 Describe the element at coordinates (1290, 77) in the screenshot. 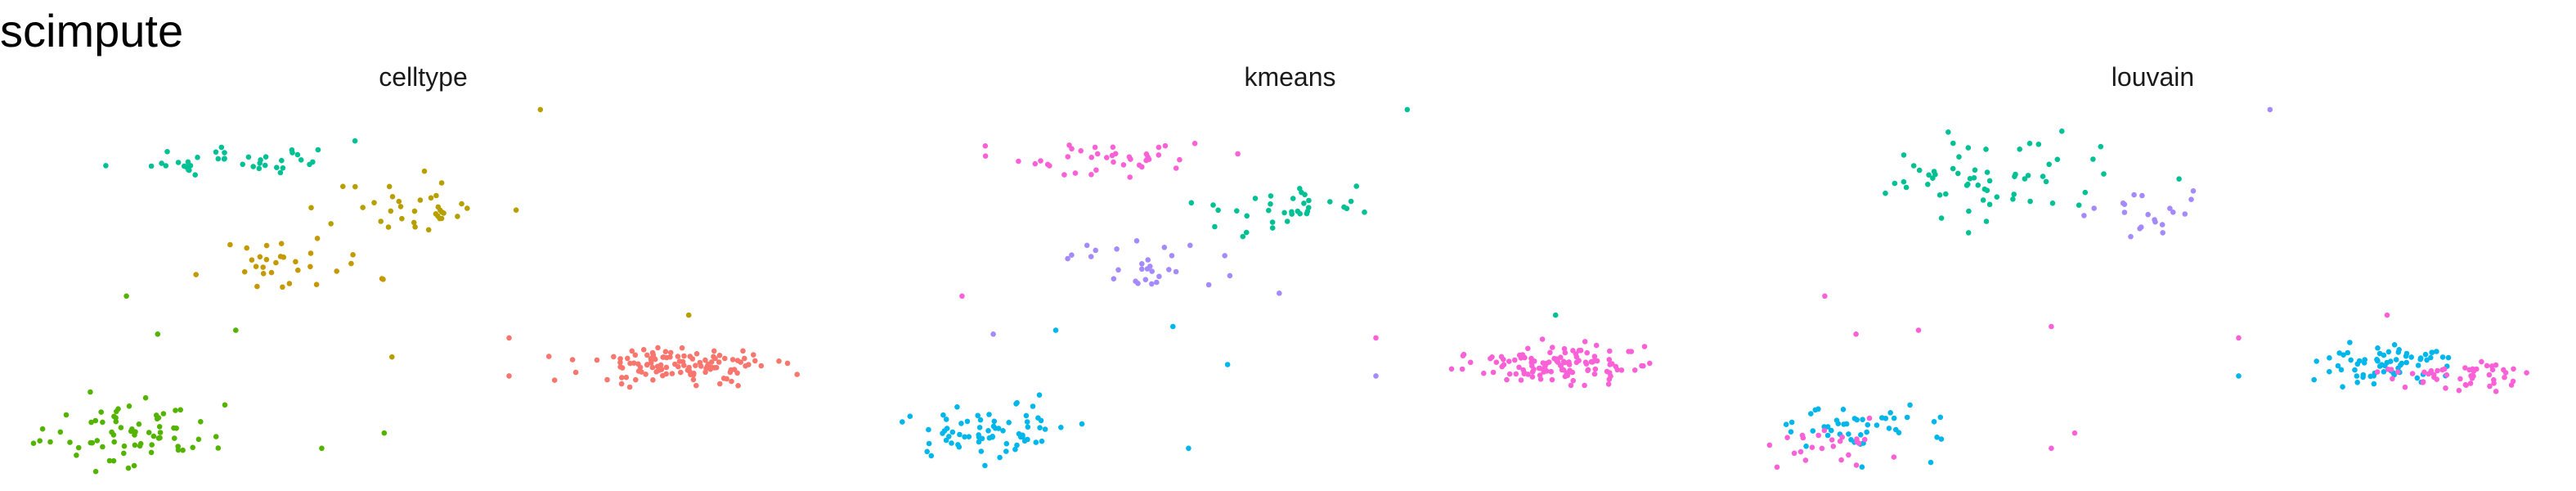

I see `panel-title-kmeans: kmeans` at that location.